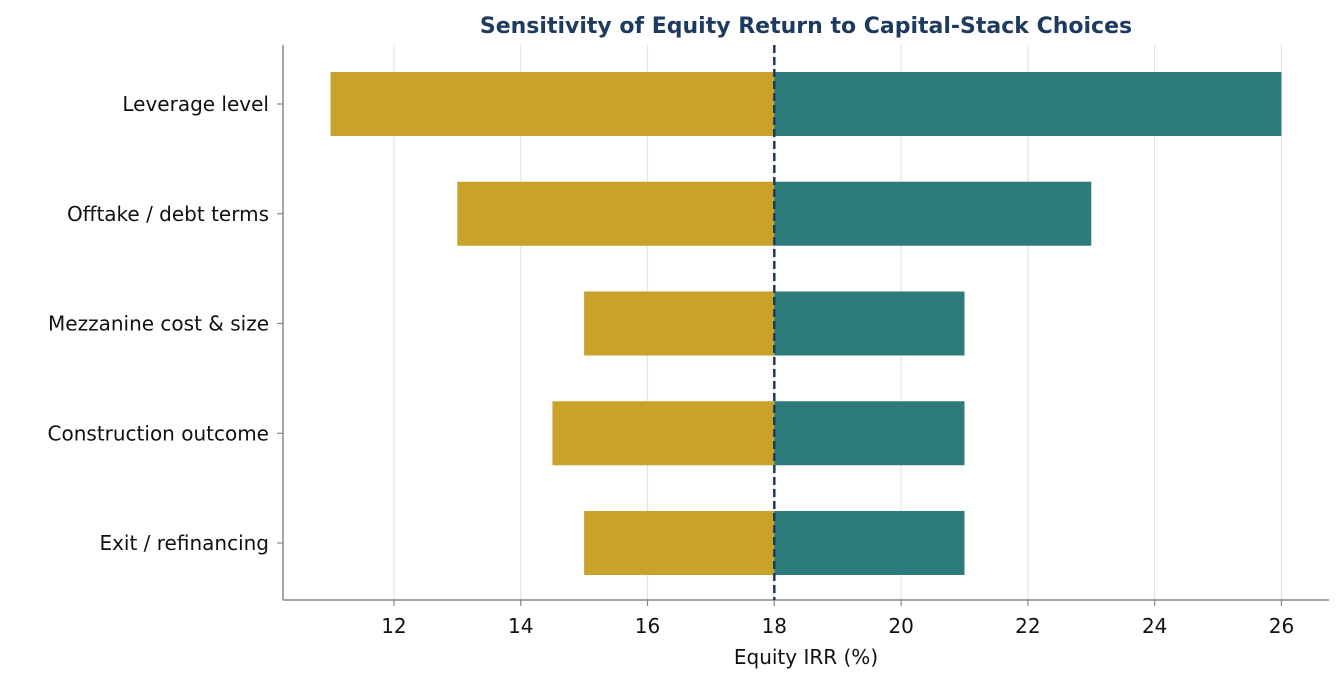 Image resolution: width=1344 pixels, height=684 pixels. What do you see at coordinates (806, 657) in the screenshot?
I see `x-axis-label: Equity IRR (%)` at bounding box center [806, 657].